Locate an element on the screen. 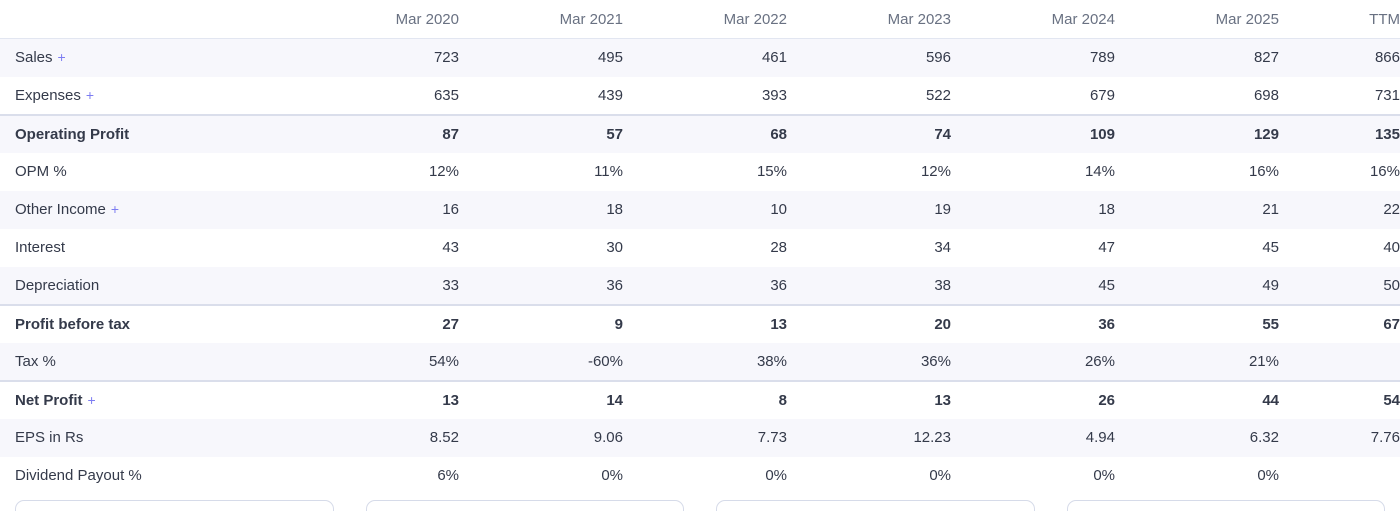  value-cell: 38 is located at coordinates (942, 285).